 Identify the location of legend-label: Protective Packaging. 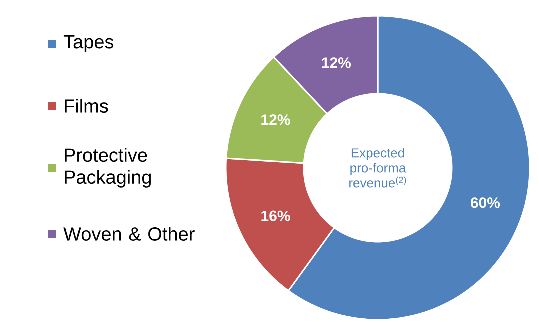
(108, 168).